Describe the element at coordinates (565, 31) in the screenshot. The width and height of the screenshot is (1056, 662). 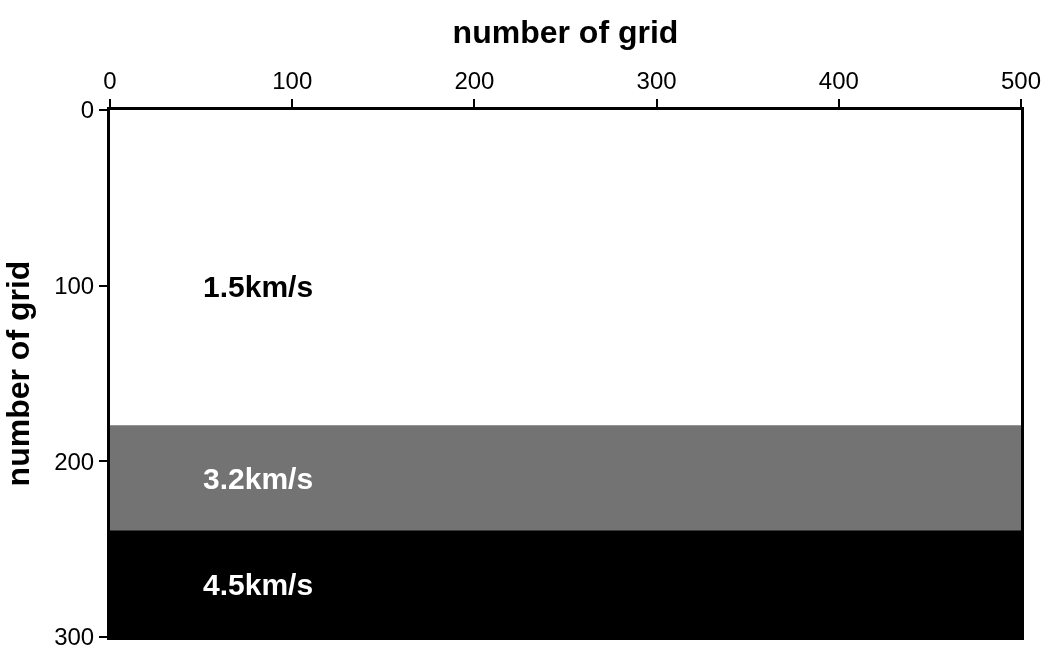
I see `x-axis-title: number of grid` at that location.